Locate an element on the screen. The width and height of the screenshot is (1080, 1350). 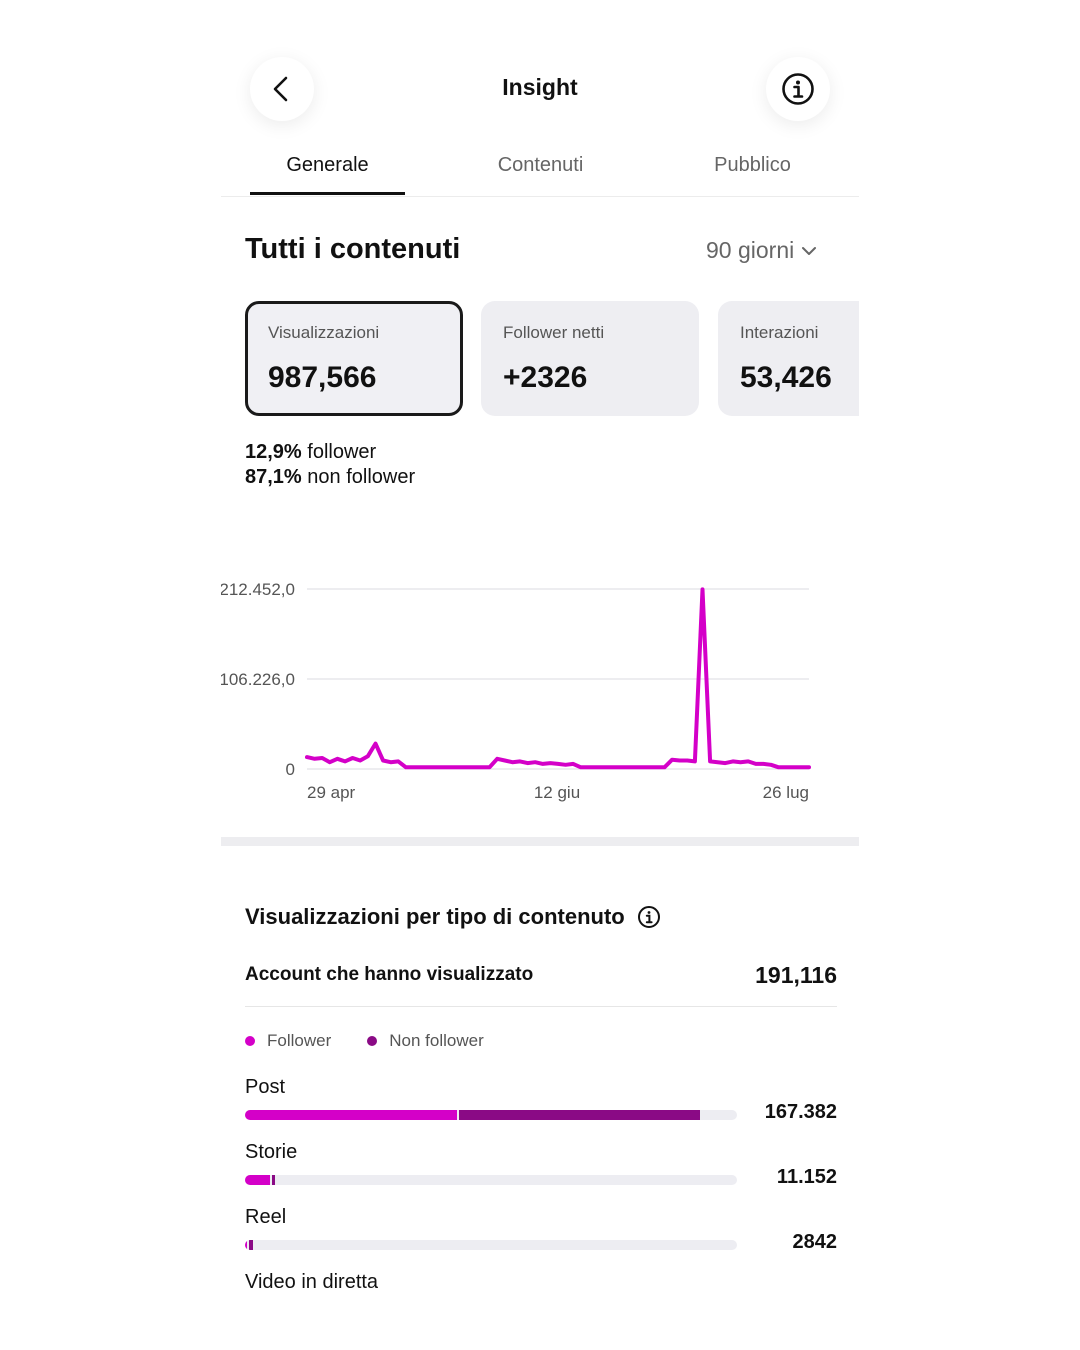
chevron-left-icon is located at coordinates (280, 89).